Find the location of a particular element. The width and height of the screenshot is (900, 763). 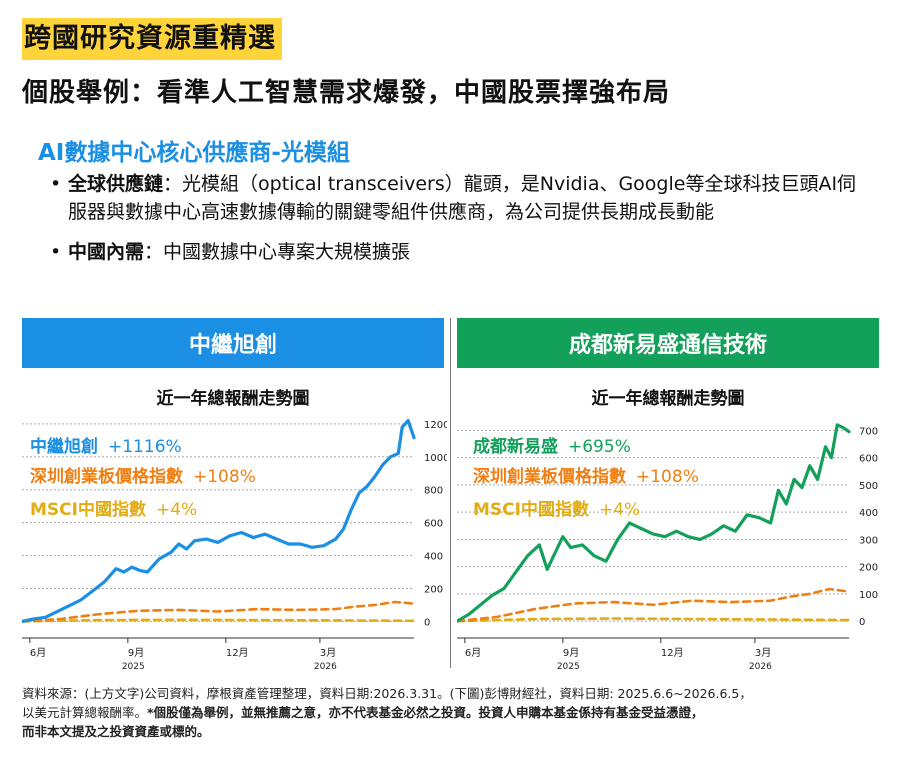

section-heading: AI數據中心核心供應商-光模組 is located at coordinates (194, 153).